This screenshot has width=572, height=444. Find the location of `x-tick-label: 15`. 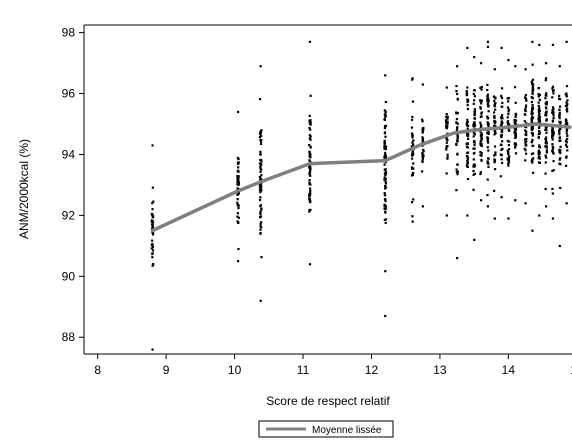

x-tick-label: 15 is located at coordinates (571, 370).